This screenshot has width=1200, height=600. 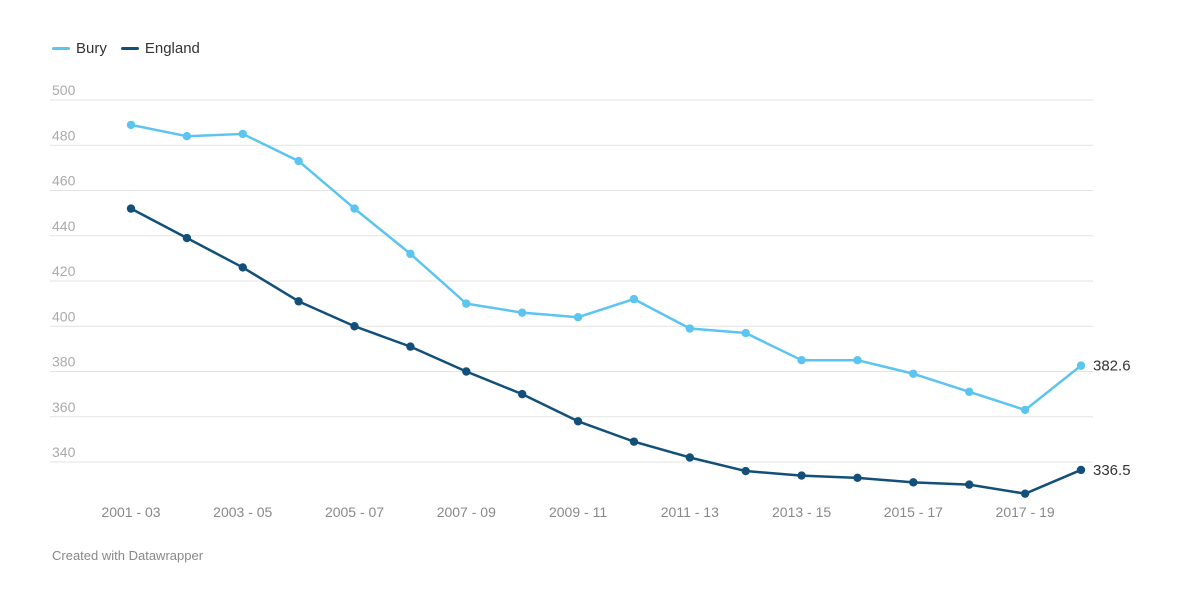 I want to click on legend-item-bury: Bury, so click(x=79, y=48).